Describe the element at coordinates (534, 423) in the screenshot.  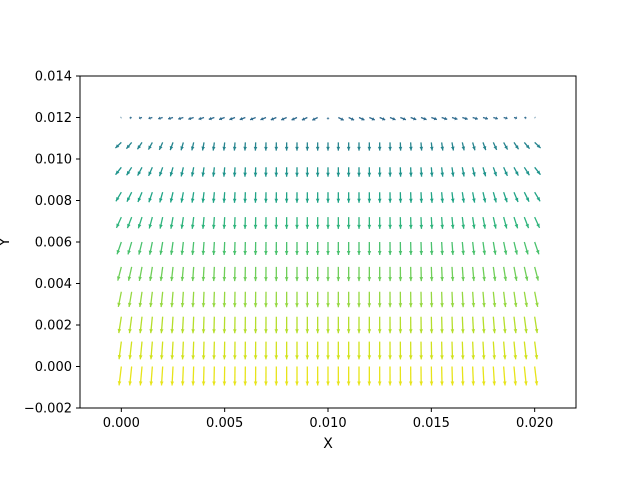
I see `x-tick-label: 0.020` at that location.